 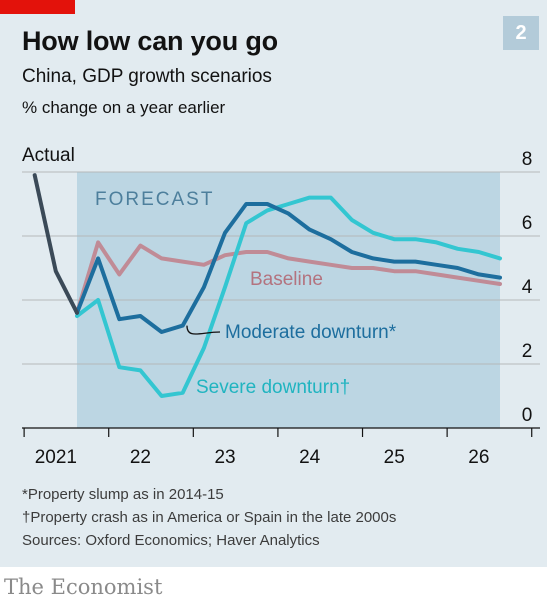 What do you see at coordinates (37, 7) in the screenshot?
I see `brand-red-tag` at bounding box center [37, 7].